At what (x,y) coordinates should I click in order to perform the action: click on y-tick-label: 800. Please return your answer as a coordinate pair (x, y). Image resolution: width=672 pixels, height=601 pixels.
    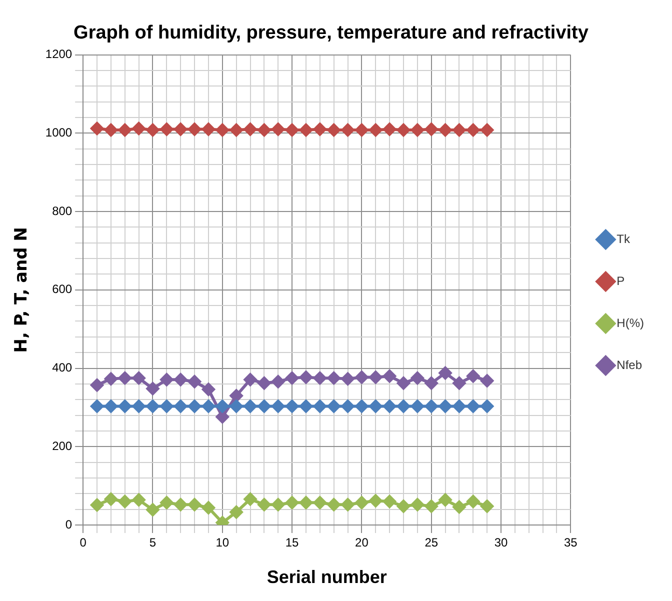
    Looking at the image, I should click on (62, 211).